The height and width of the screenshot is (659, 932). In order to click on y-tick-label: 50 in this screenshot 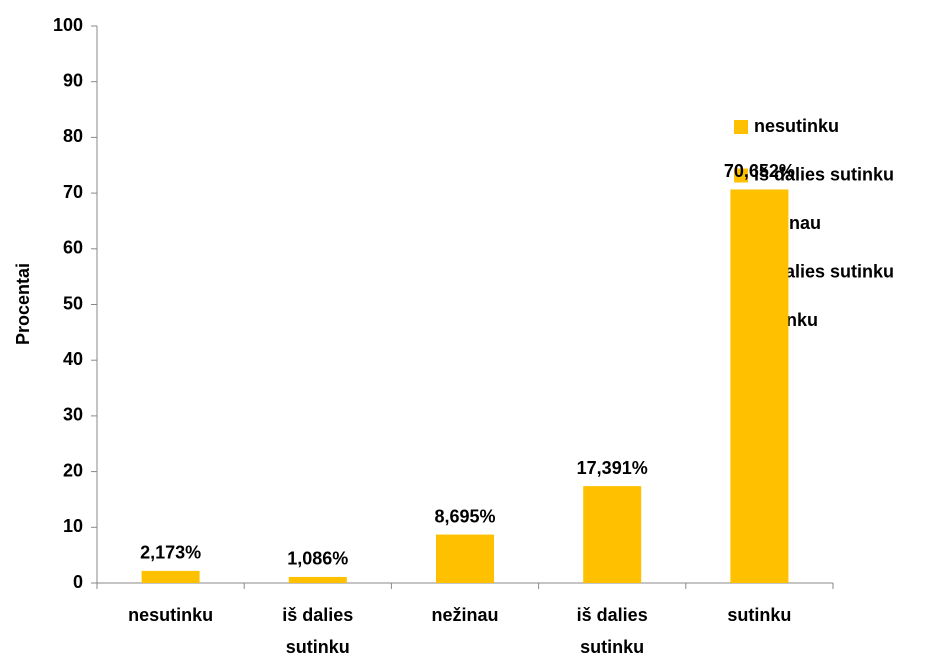, I will do `click(73, 303)`.